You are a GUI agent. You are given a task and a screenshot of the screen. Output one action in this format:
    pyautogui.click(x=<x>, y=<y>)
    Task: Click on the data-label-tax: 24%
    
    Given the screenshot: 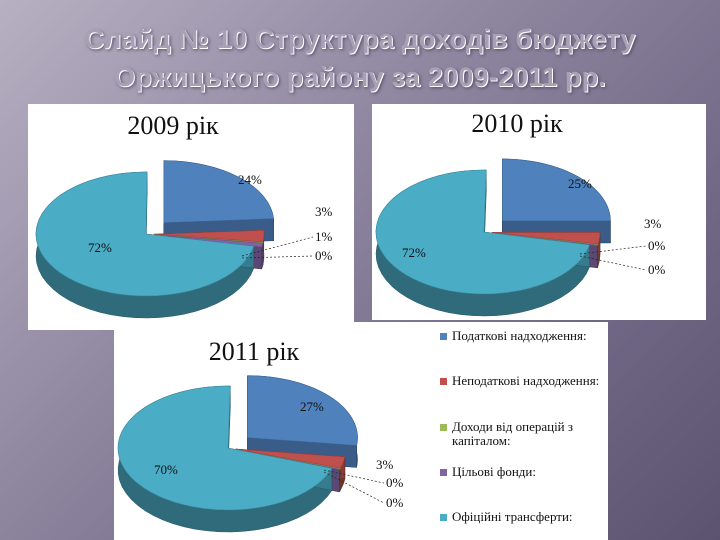 What is the action you would take?
    pyautogui.click(x=250, y=179)
    